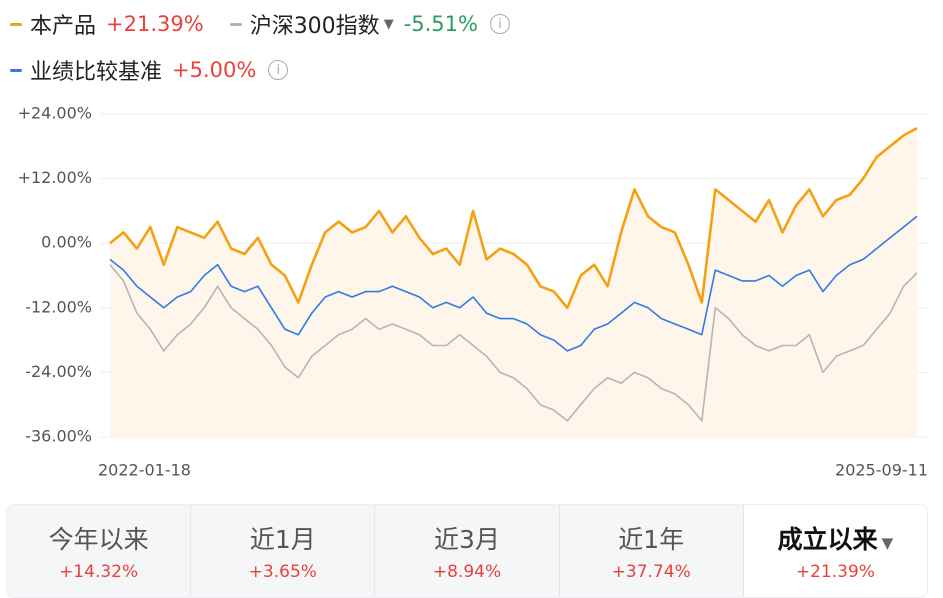  I want to click on tab-label: 近3月, so click(467, 539).